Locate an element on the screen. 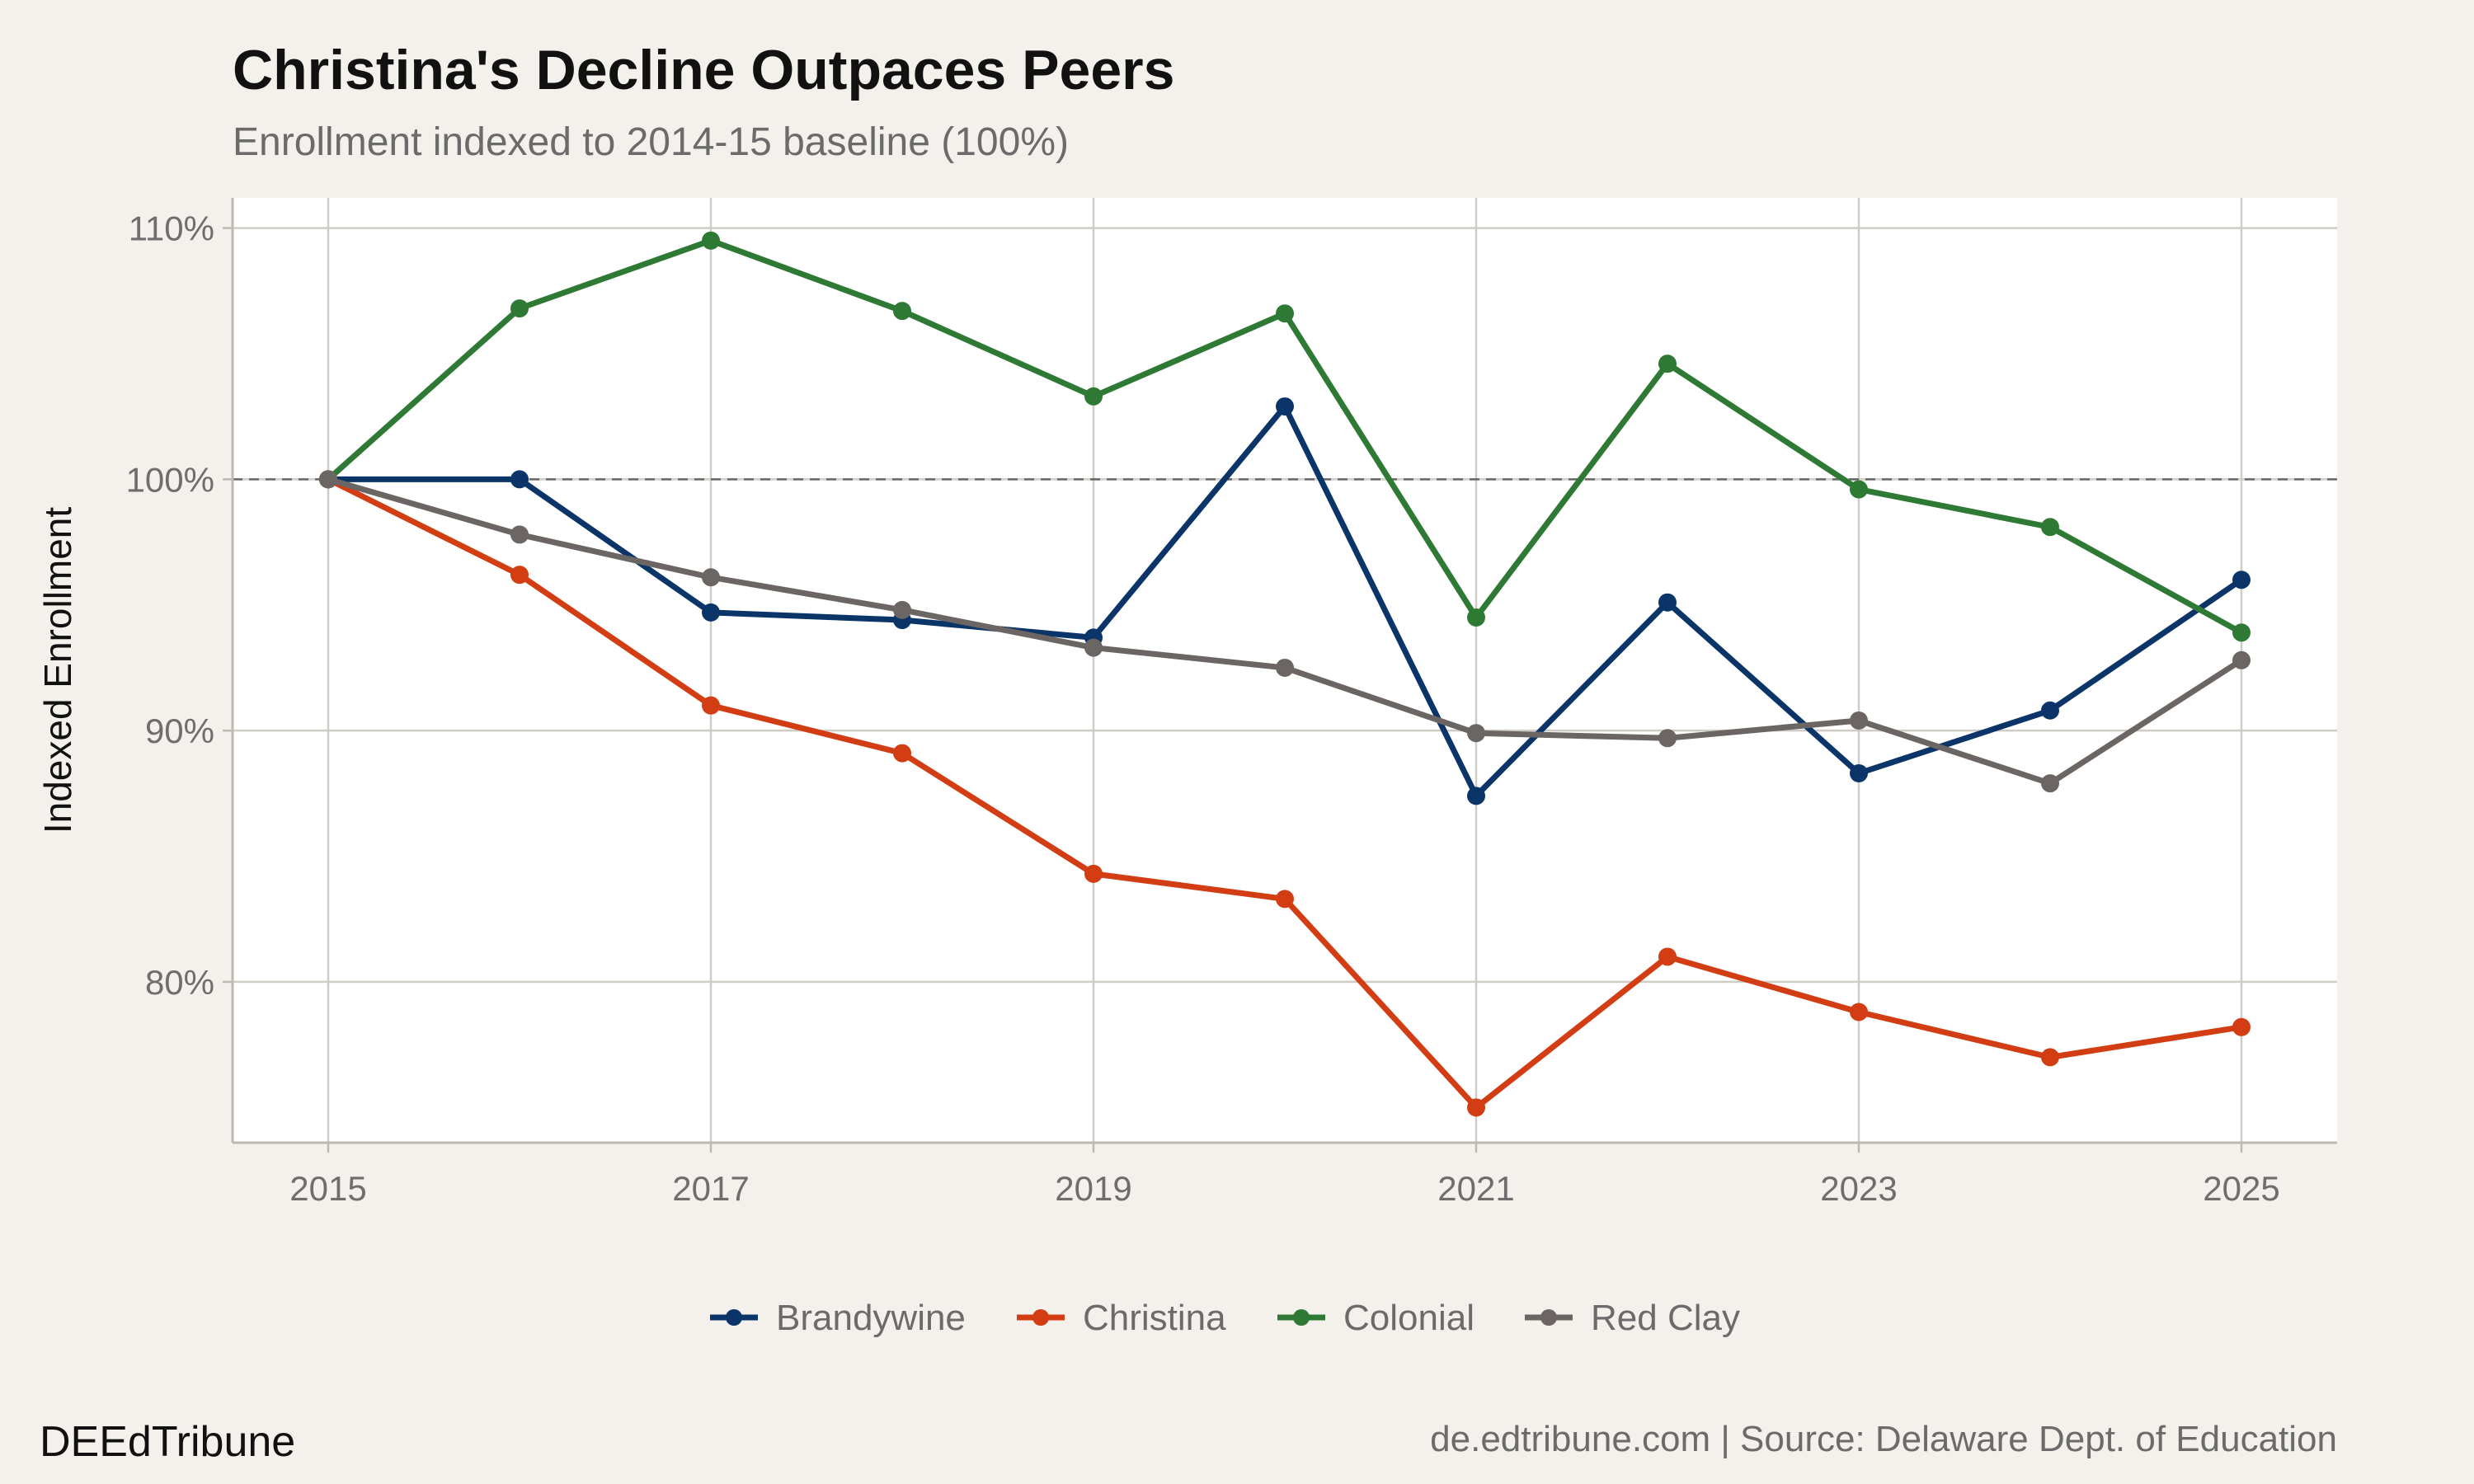 This screenshot has height=1484, width=2474. legend-item-colonial: Colonial is located at coordinates (1376, 1318).